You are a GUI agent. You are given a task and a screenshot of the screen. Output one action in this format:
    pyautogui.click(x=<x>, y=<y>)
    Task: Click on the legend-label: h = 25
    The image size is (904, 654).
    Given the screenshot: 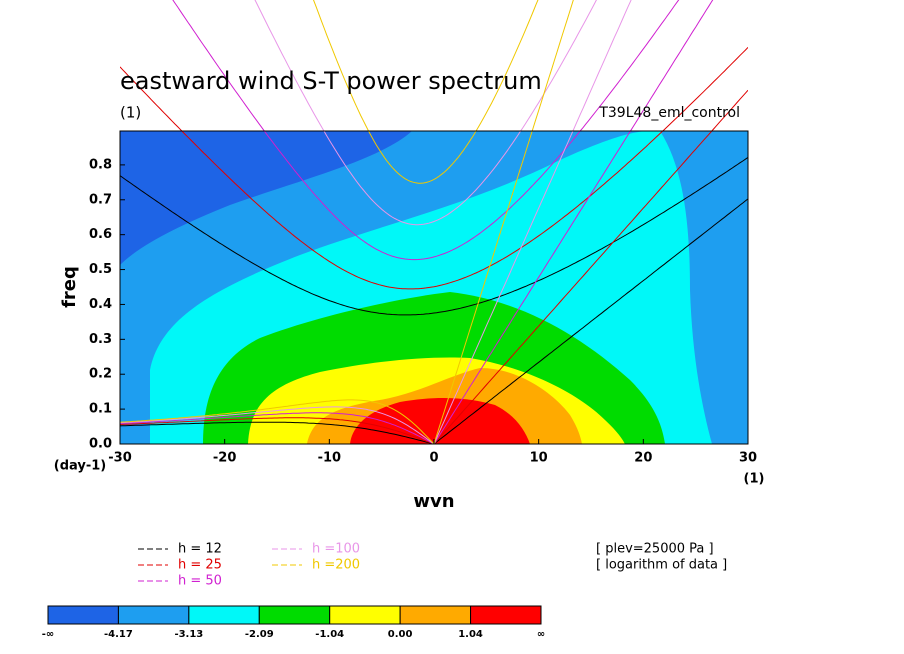 What is the action you would take?
    pyautogui.click(x=200, y=565)
    